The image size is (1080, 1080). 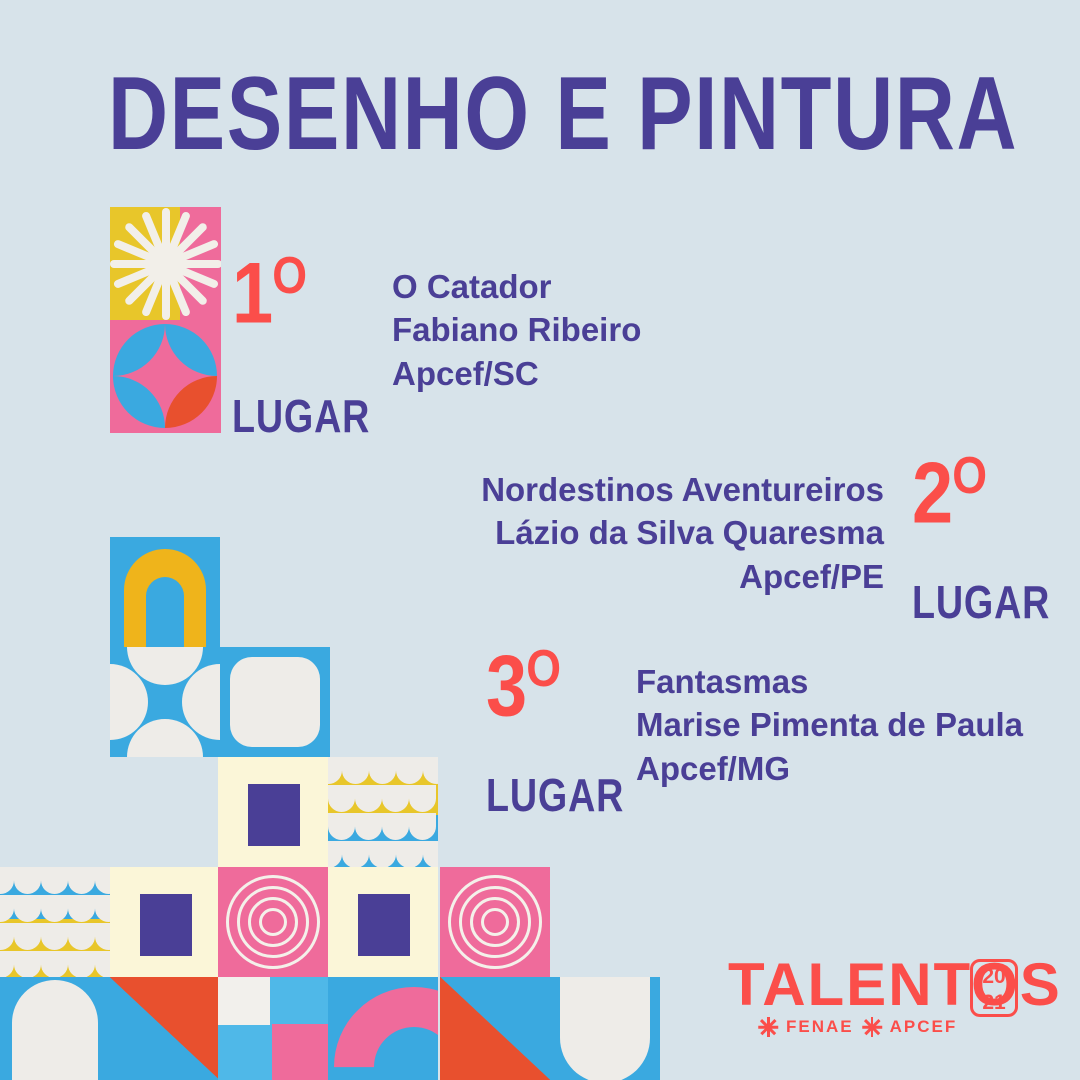 I want to click on author-name-3: Marise Pimenta de Paula, so click(x=829, y=725).